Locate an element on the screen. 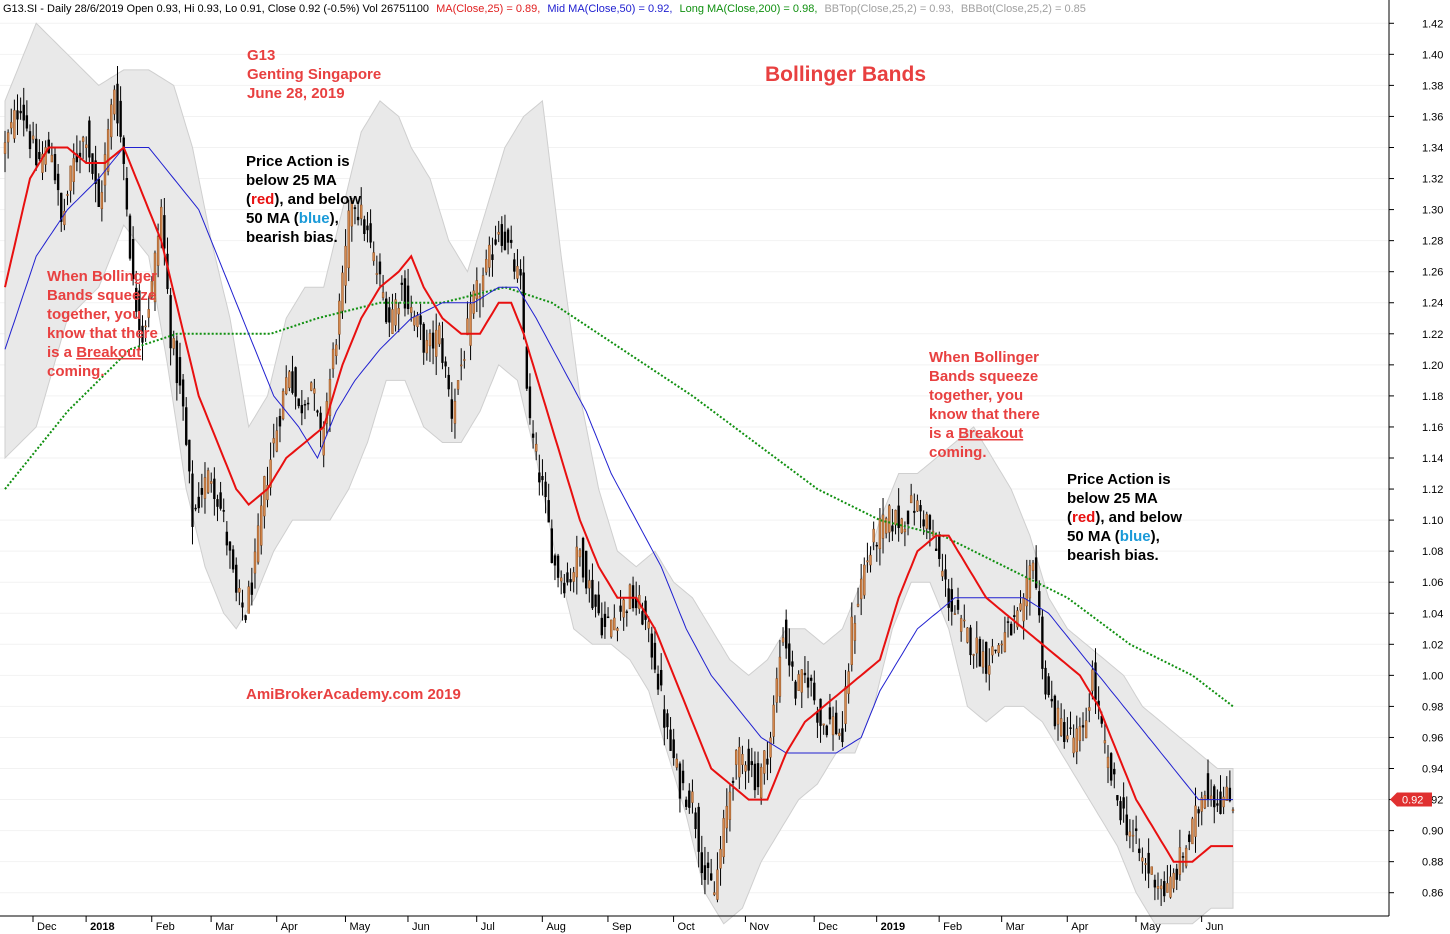  y-tick-label: 0.94 is located at coordinates (1432, 770).